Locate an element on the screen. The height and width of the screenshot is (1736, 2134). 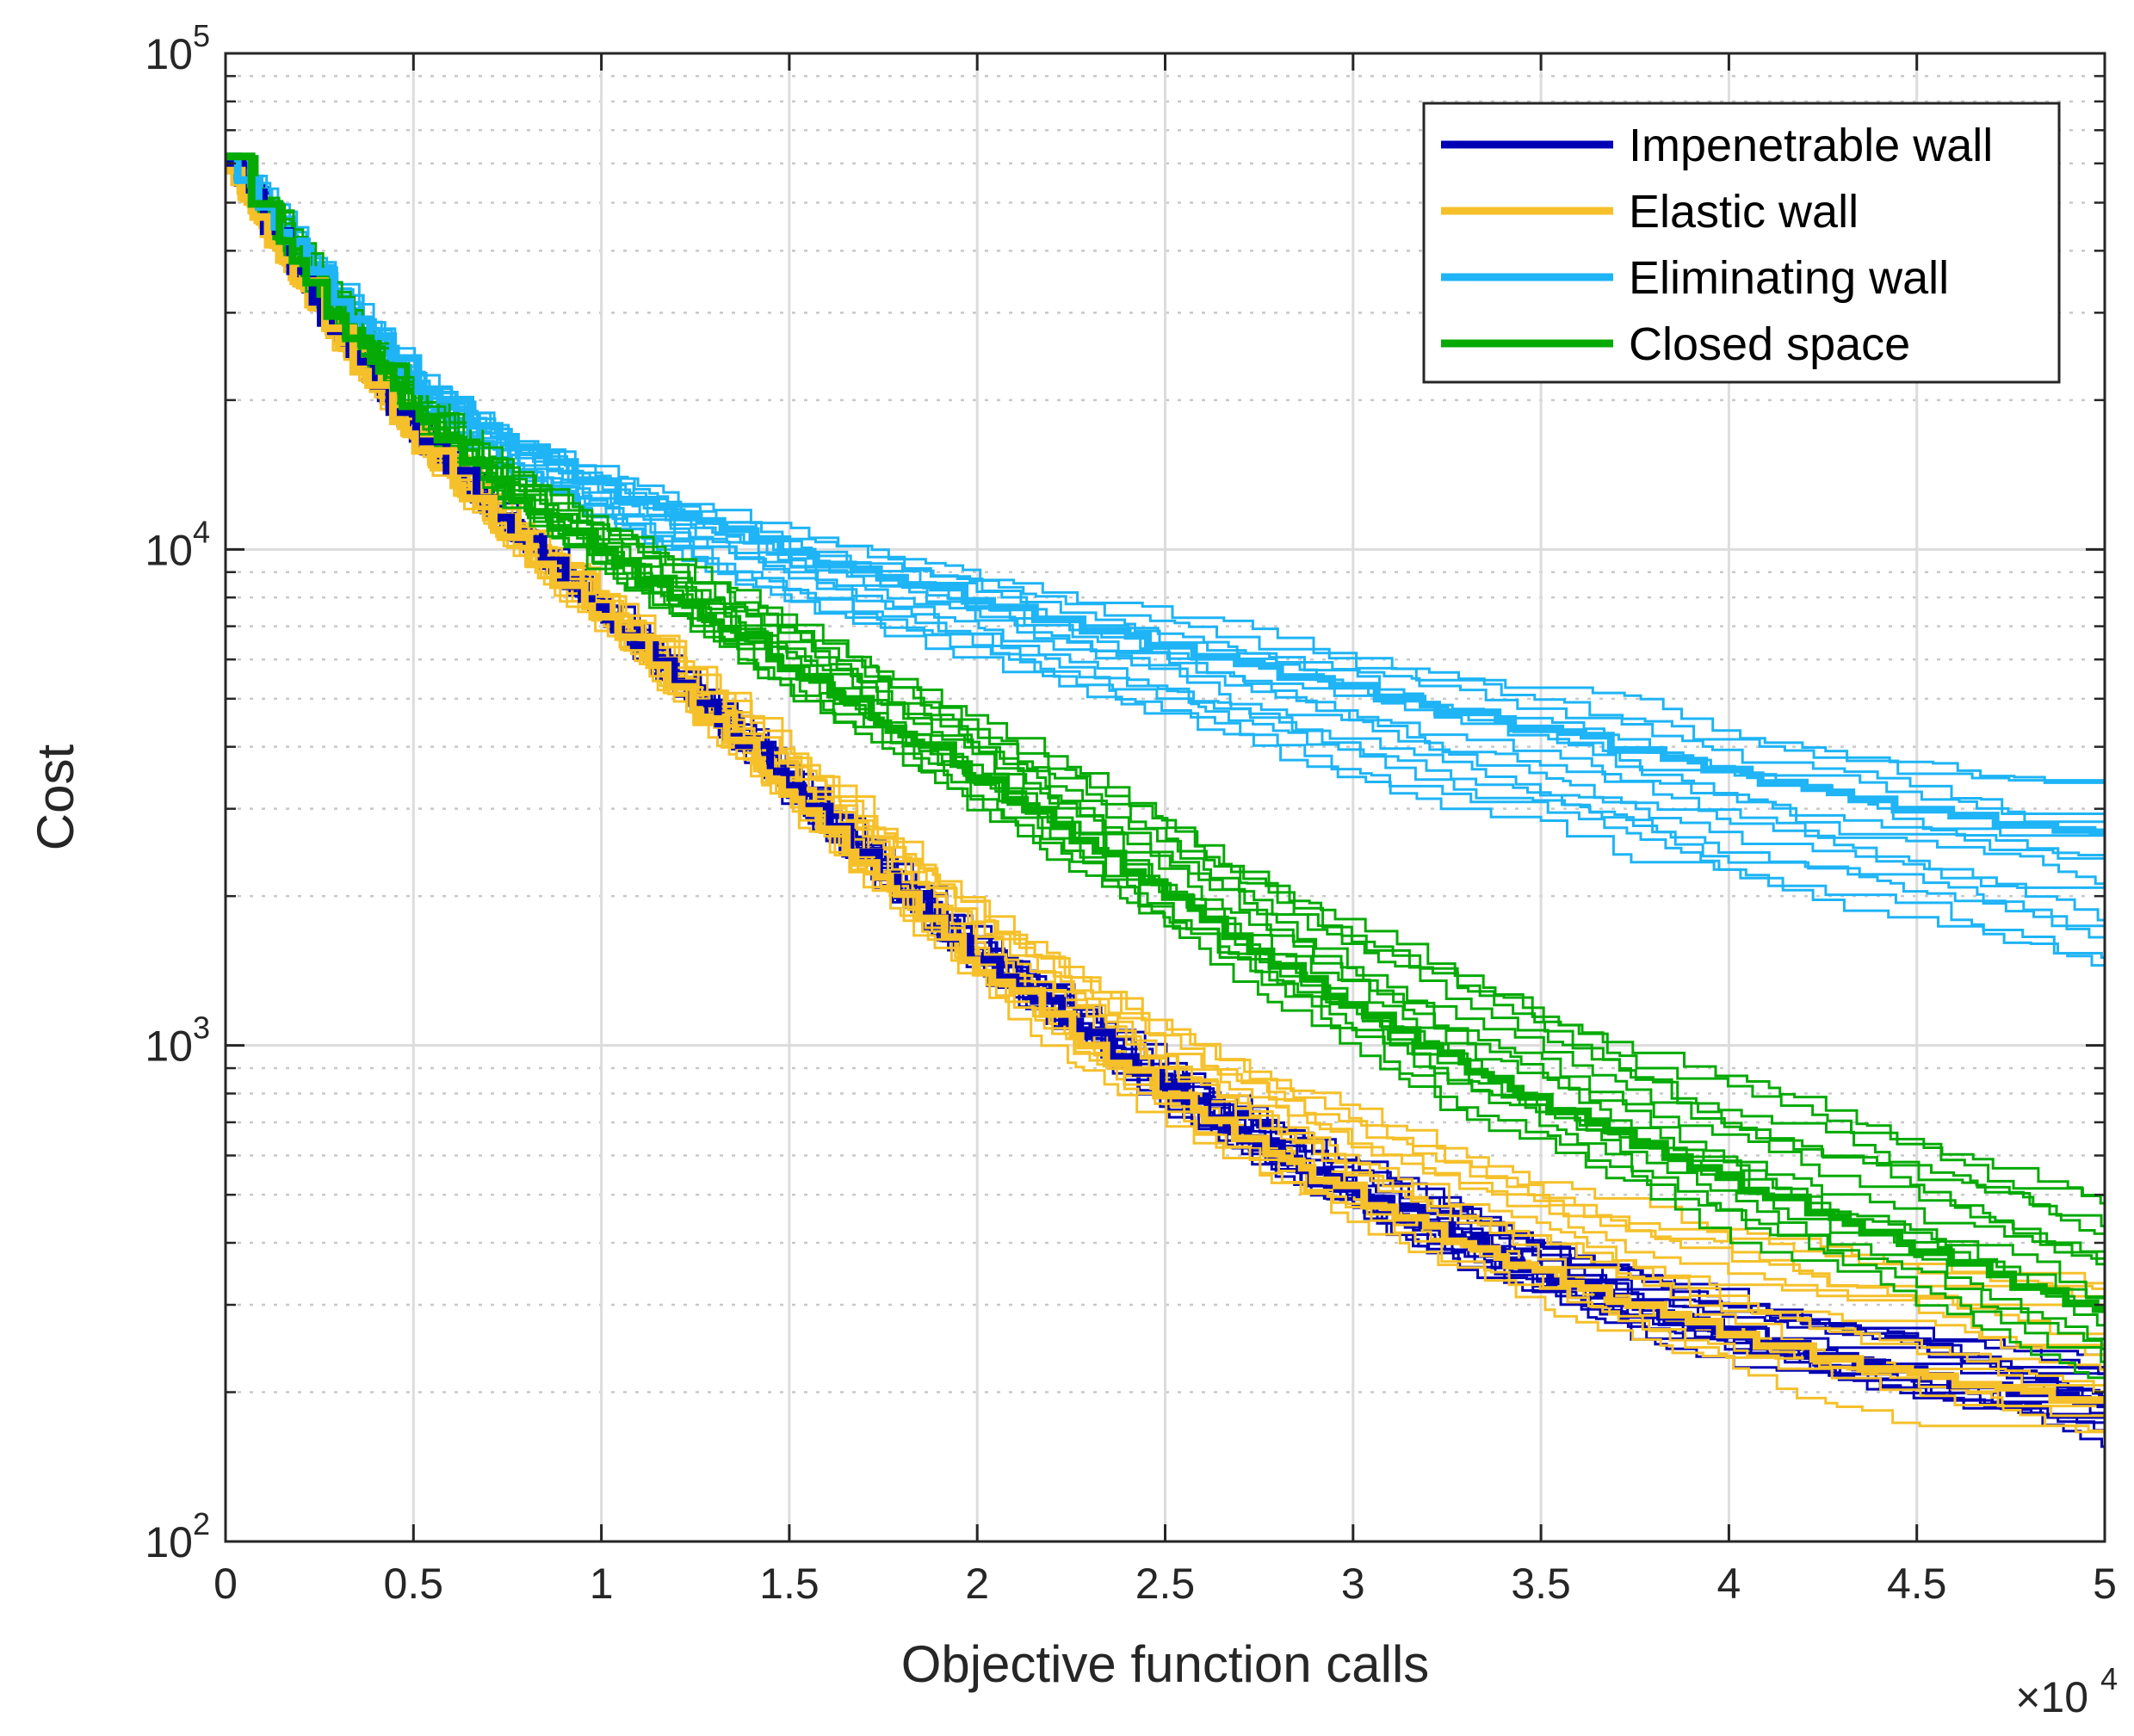
x-tick-label: 1 is located at coordinates (602, 1584).